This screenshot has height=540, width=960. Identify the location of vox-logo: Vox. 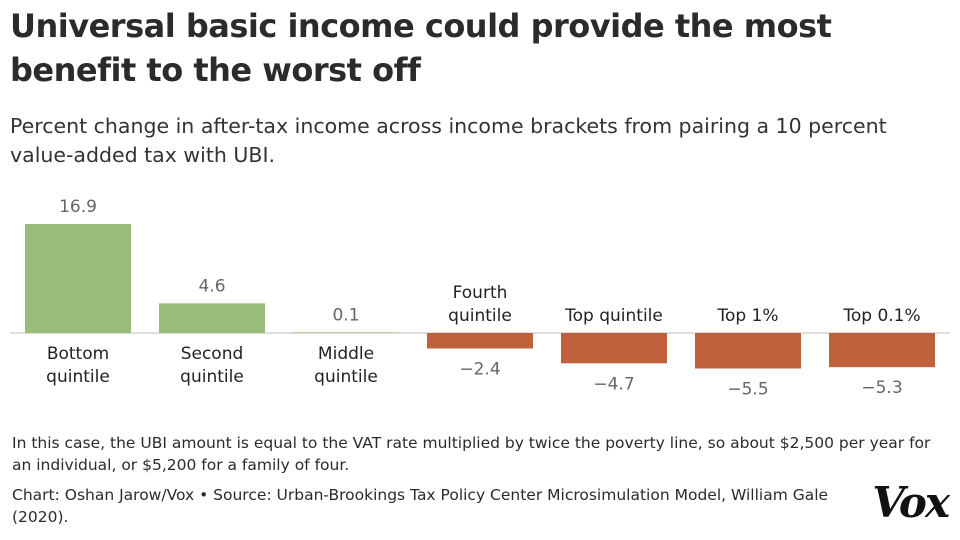
(911, 502).